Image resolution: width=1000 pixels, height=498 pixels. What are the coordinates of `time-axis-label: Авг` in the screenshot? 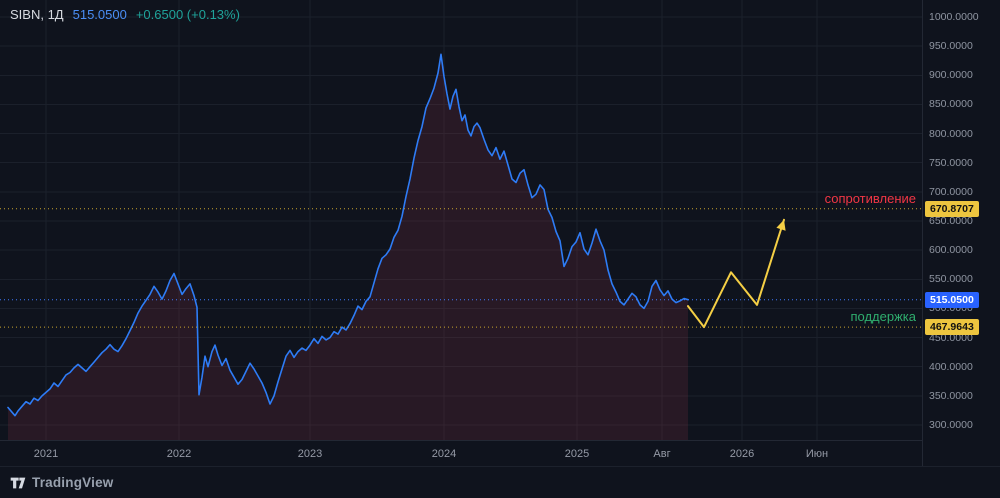 It's located at (662, 454).